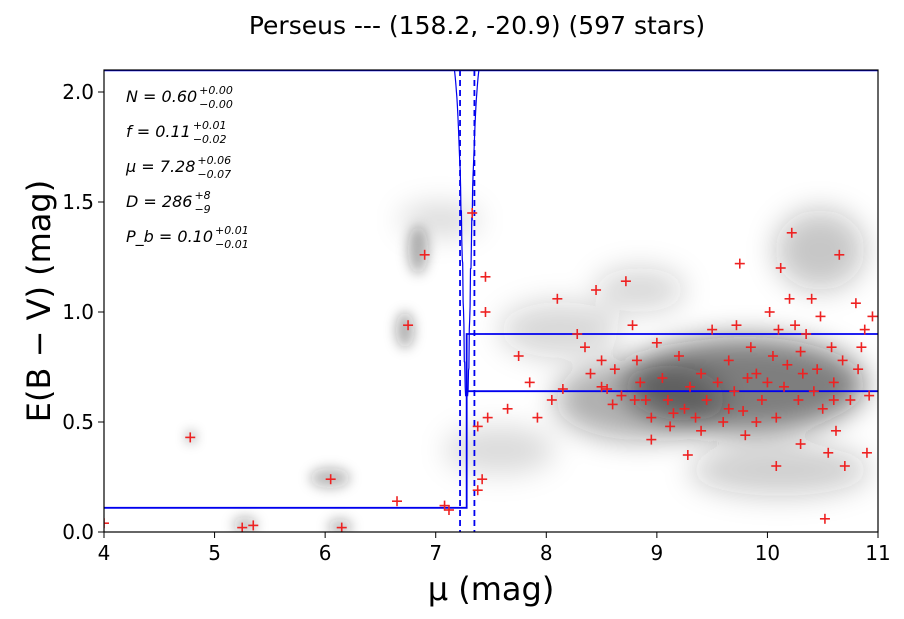  What do you see at coordinates (39, 301) in the screenshot?
I see `y-axis-label: E(B − V) (mag)` at bounding box center [39, 301].